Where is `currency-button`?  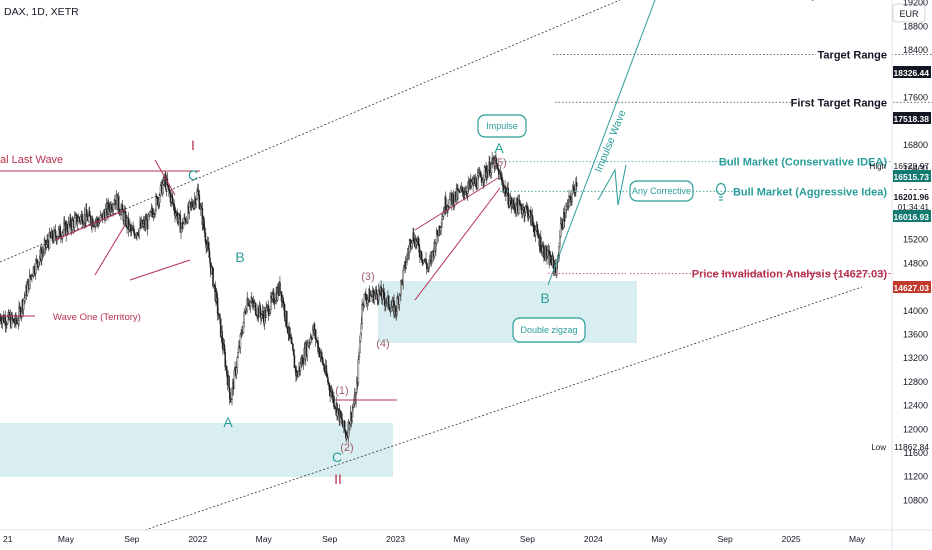 currency-button is located at coordinates (909, 13).